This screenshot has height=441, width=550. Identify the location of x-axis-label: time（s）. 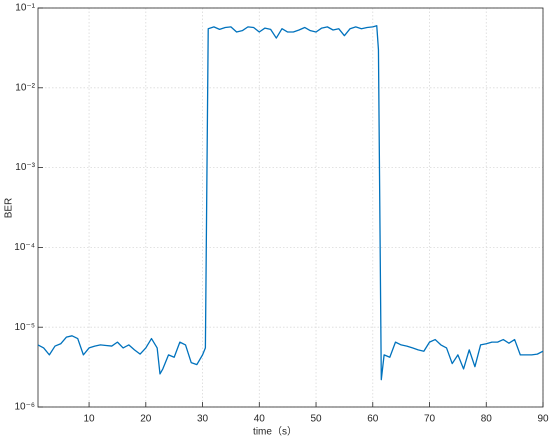
(275, 432).